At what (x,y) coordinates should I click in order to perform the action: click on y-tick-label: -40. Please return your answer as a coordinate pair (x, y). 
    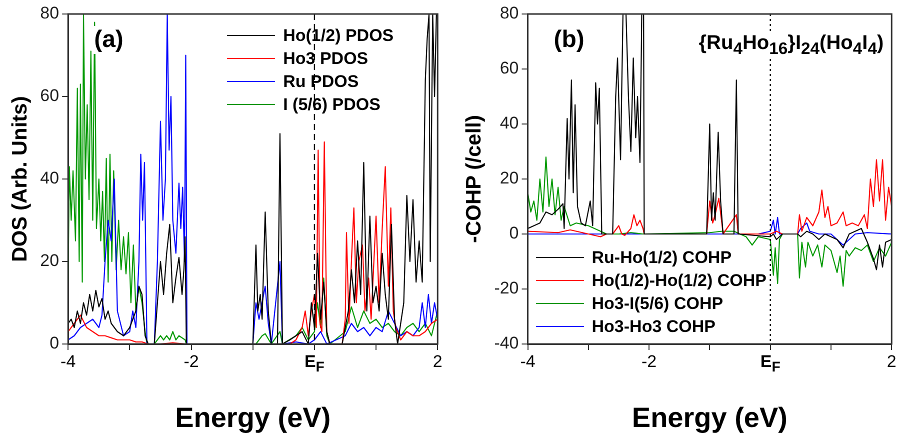
    Looking at the image, I should click on (506, 343).